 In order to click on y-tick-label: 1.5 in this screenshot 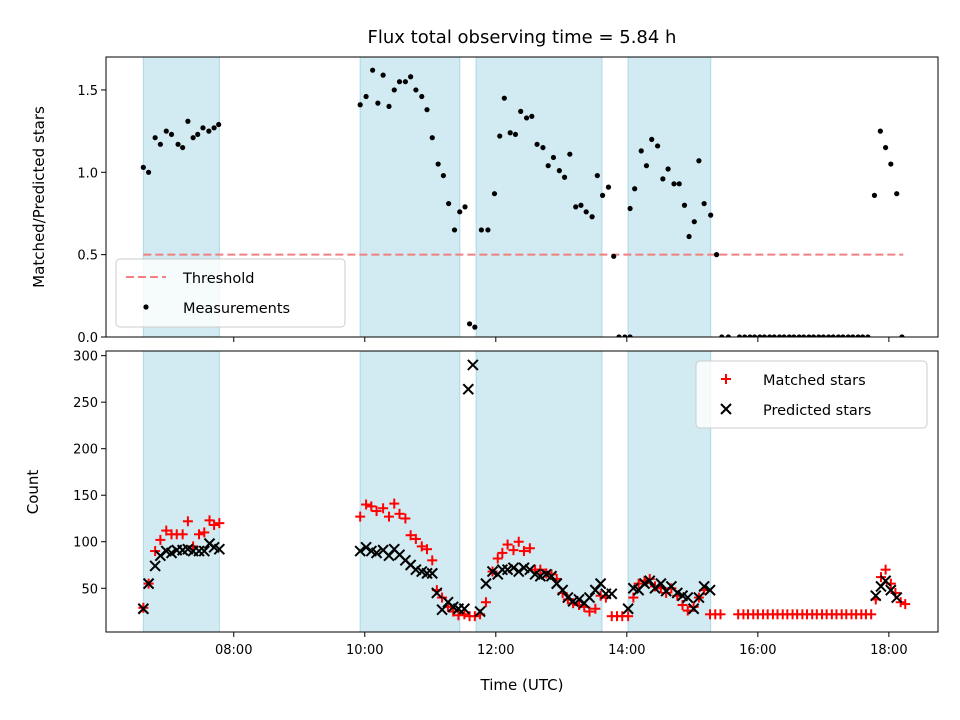, I will do `click(87, 91)`.